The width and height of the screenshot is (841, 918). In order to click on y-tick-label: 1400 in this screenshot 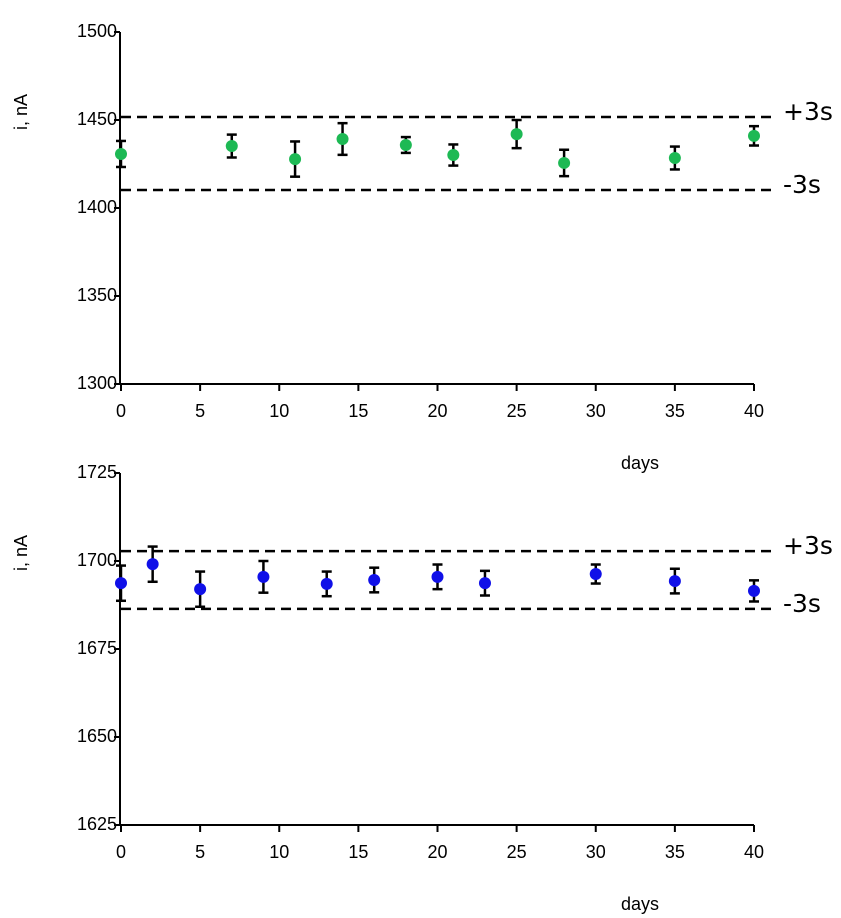, I will do `click(97, 207)`.